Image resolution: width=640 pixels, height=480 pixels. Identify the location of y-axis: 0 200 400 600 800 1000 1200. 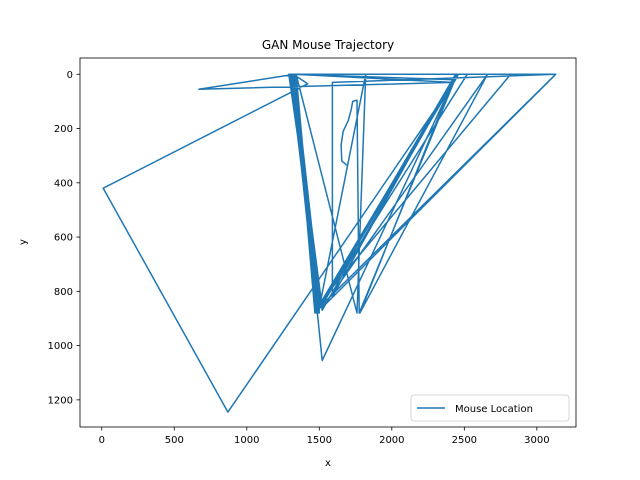
(64, 238).